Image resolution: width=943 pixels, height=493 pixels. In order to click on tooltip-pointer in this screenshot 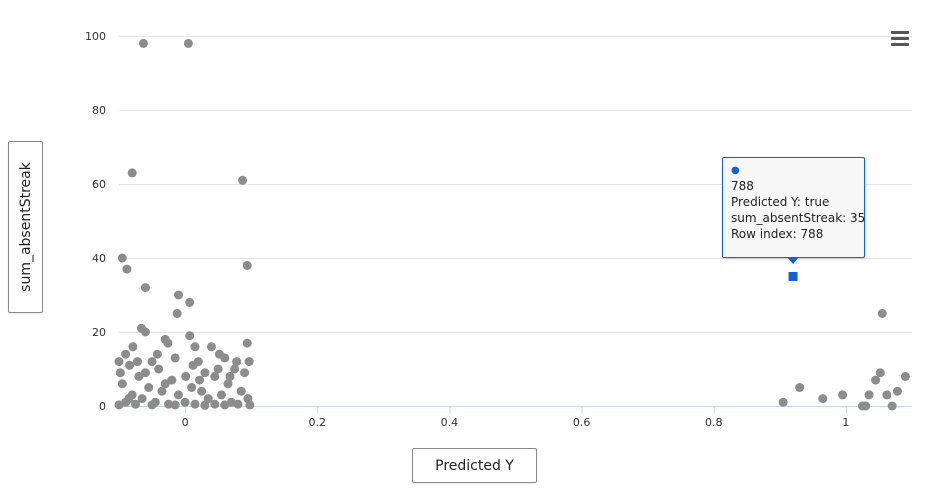, I will do `click(793, 260)`.